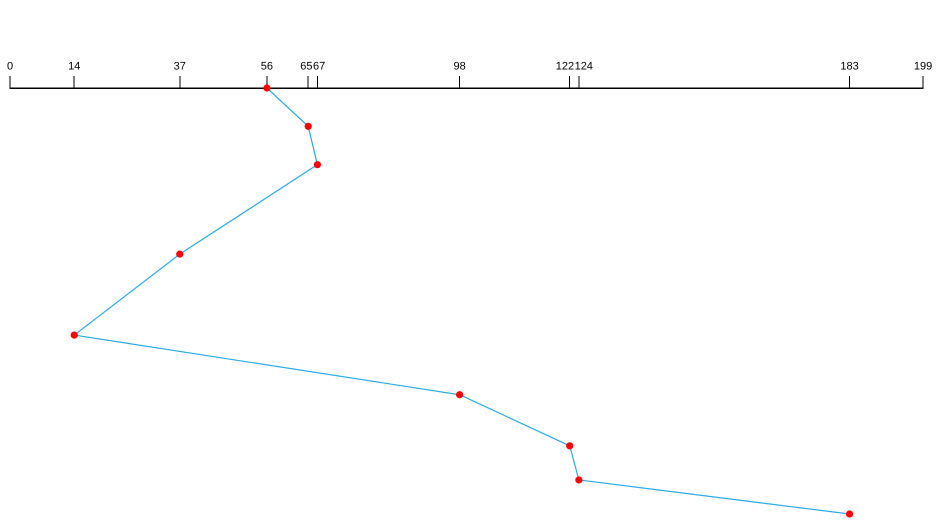 The width and height of the screenshot is (945, 520). What do you see at coordinates (565, 66) in the screenshot?
I see `x-tick-label: 122` at bounding box center [565, 66].